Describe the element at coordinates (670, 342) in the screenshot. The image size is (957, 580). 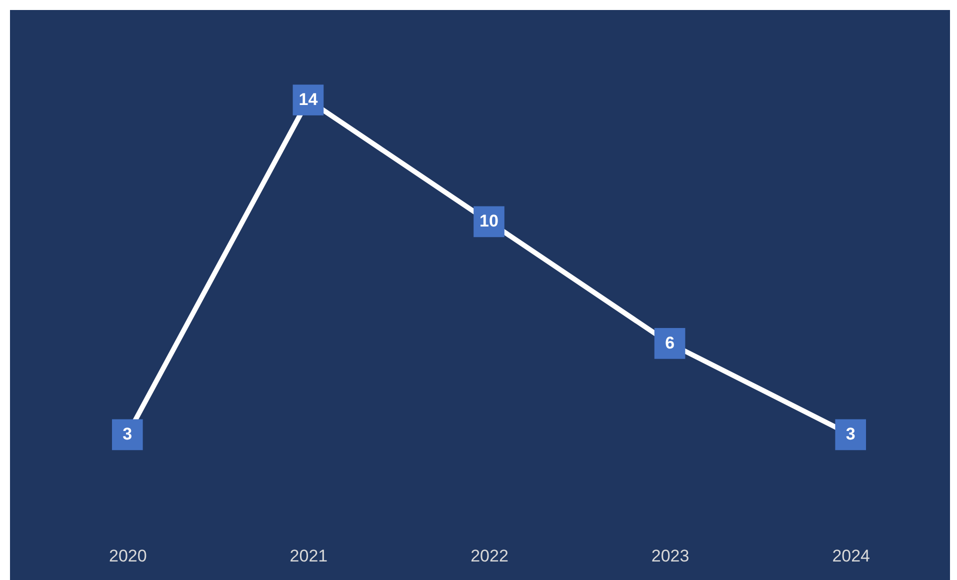
I see `data-label: 6` at that location.